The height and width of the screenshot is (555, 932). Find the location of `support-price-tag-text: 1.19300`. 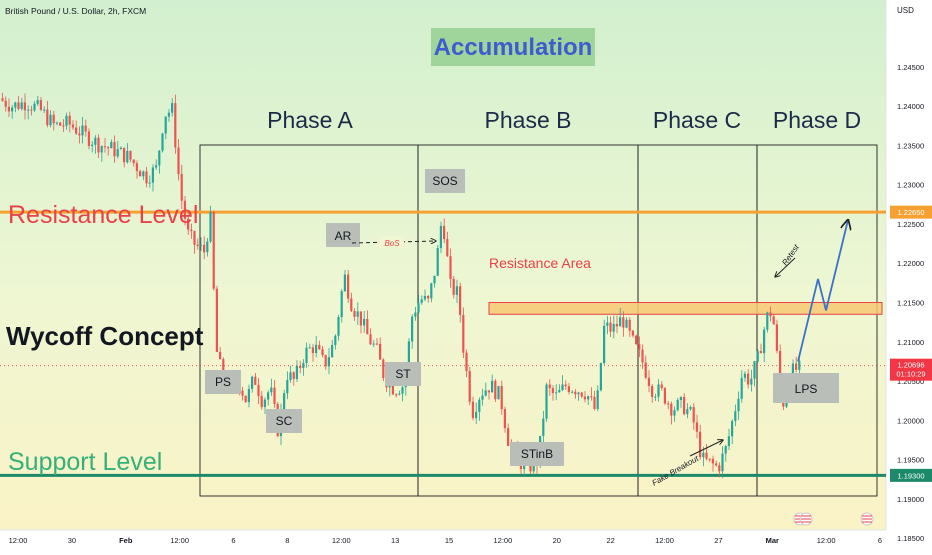

support-price-tag-text: 1.19300 is located at coordinates (910, 475).